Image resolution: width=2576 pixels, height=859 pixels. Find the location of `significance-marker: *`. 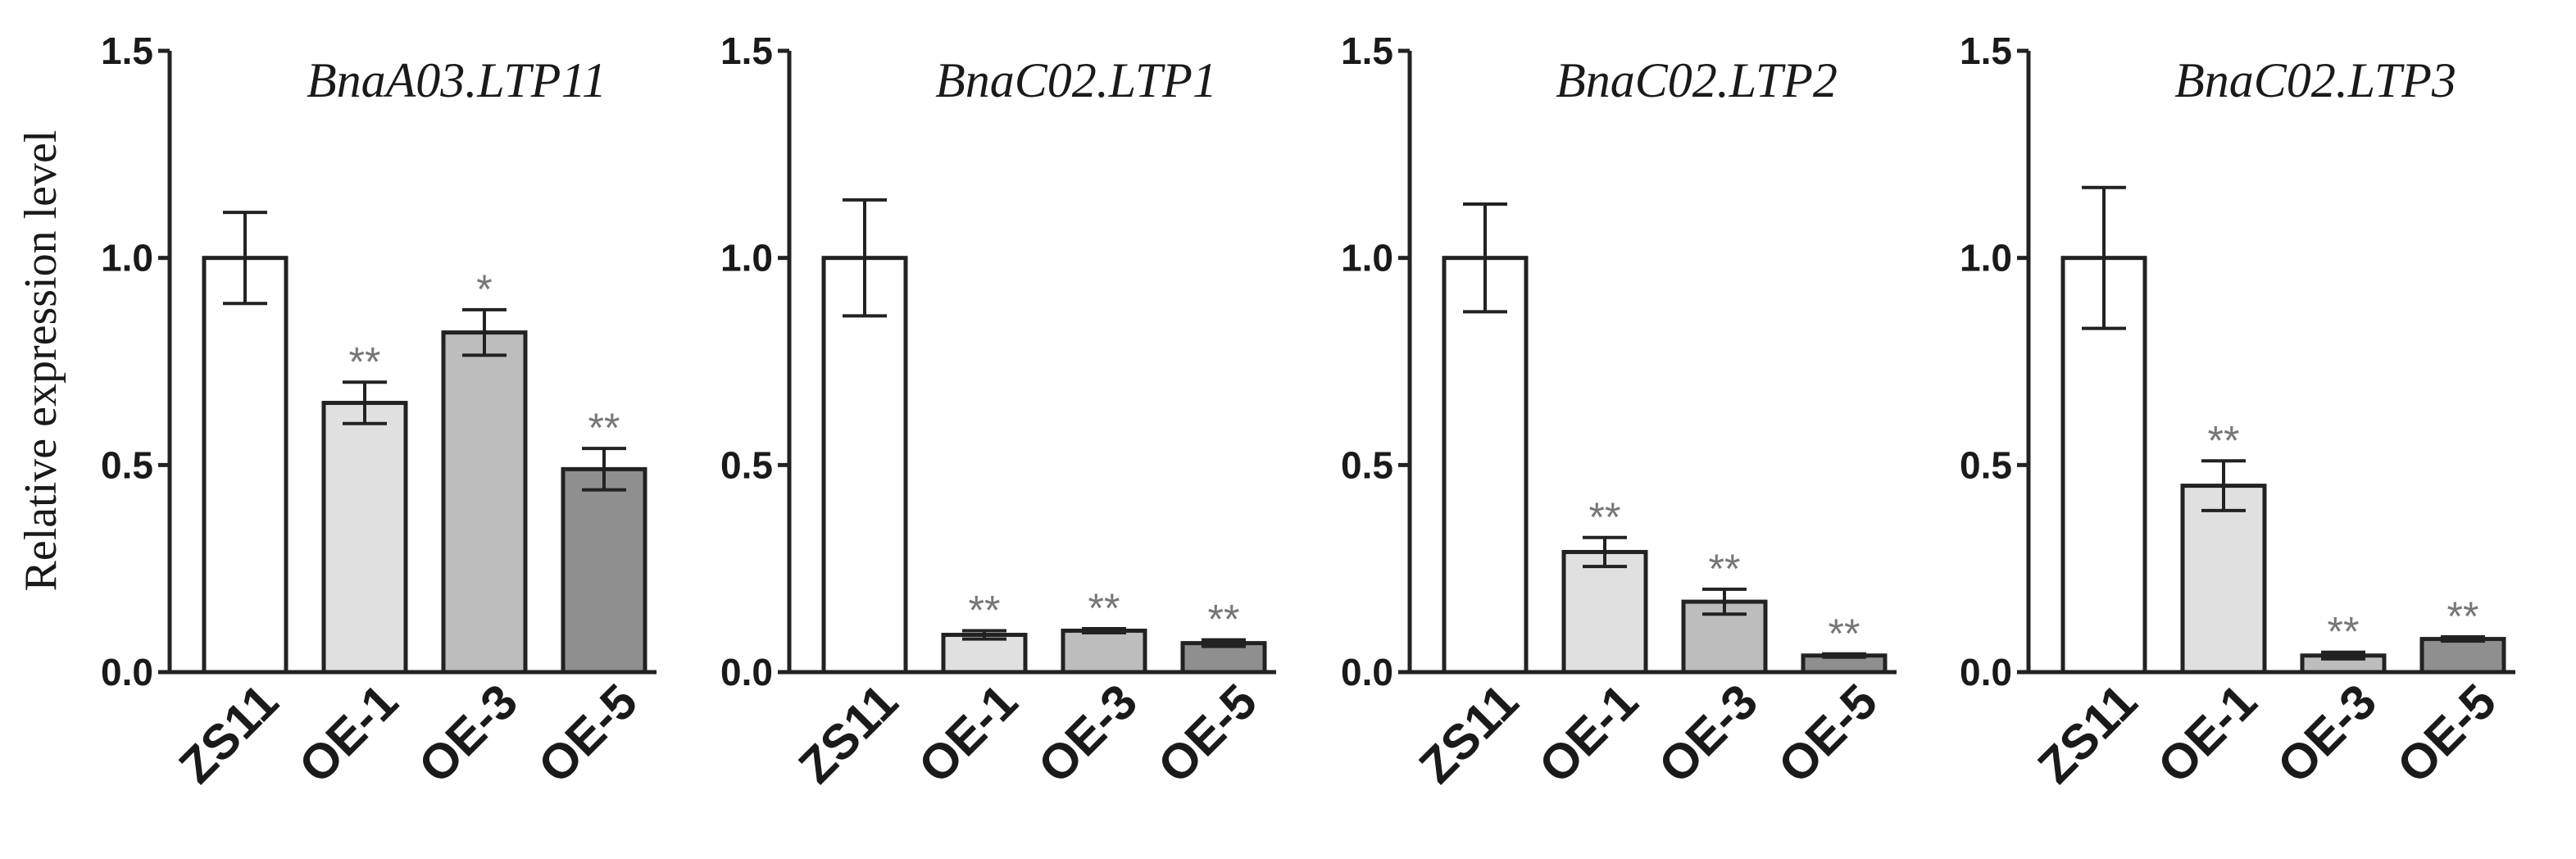

significance-marker: * is located at coordinates (484, 289).